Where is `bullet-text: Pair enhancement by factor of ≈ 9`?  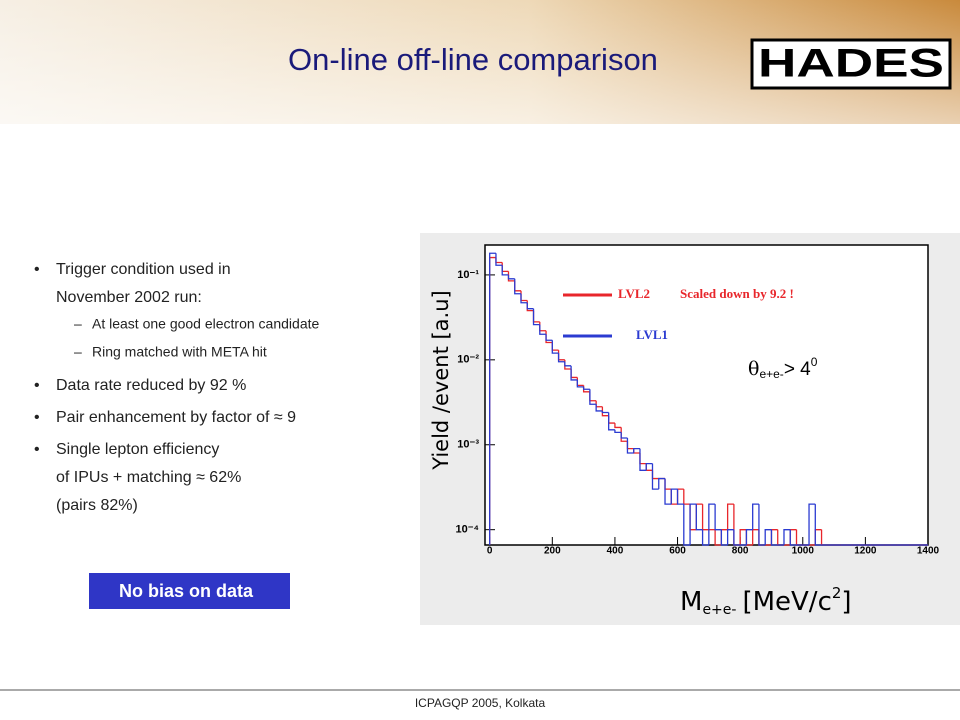
bullet-text: Pair enhancement by factor of ≈ 9 is located at coordinates (176, 417).